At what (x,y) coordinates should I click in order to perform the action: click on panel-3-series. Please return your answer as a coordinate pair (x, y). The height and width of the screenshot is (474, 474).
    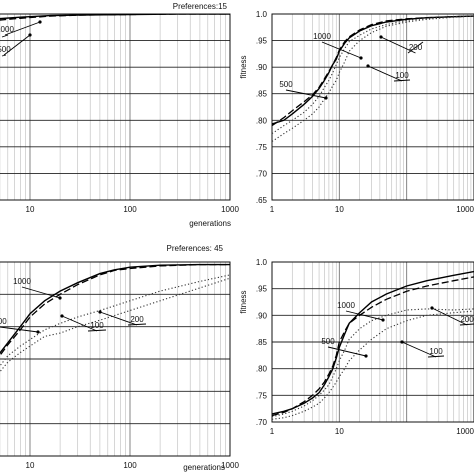
    Looking at the image, I should click on (115, 318).